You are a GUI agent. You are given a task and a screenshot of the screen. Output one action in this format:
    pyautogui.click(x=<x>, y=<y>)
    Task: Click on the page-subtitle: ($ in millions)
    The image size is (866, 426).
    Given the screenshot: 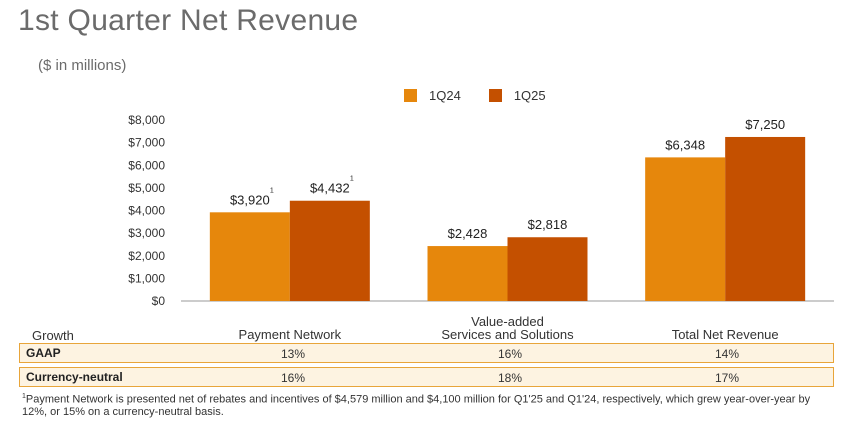 What is the action you would take?
    pyautogui.click(x=82, y=65)
    